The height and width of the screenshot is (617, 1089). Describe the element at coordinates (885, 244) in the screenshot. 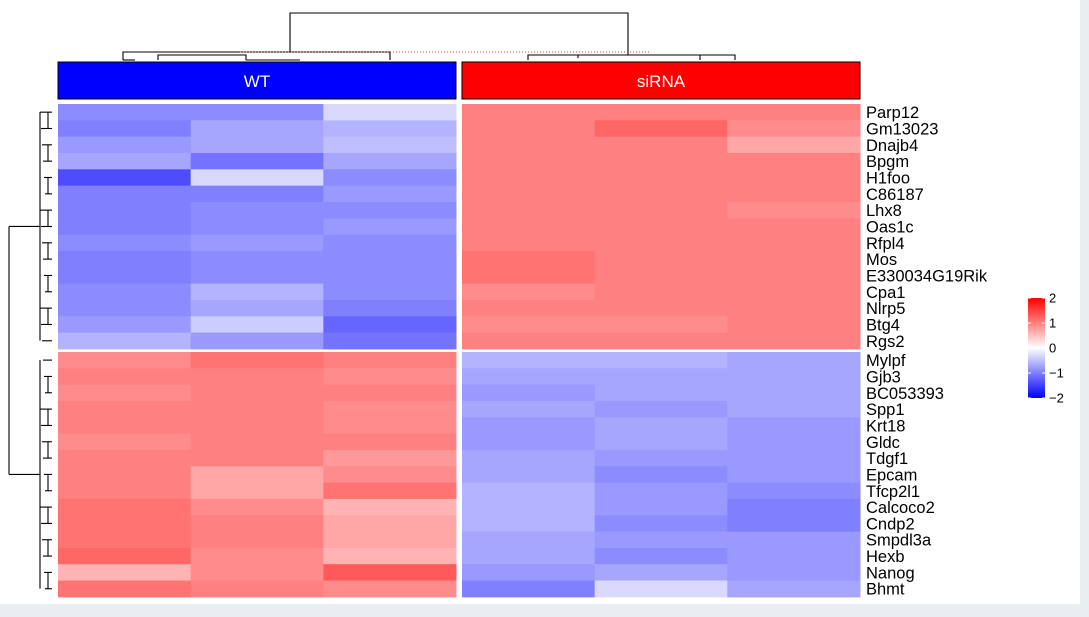

I see `row-label-Rfpl4: Rfpl4` at that location.